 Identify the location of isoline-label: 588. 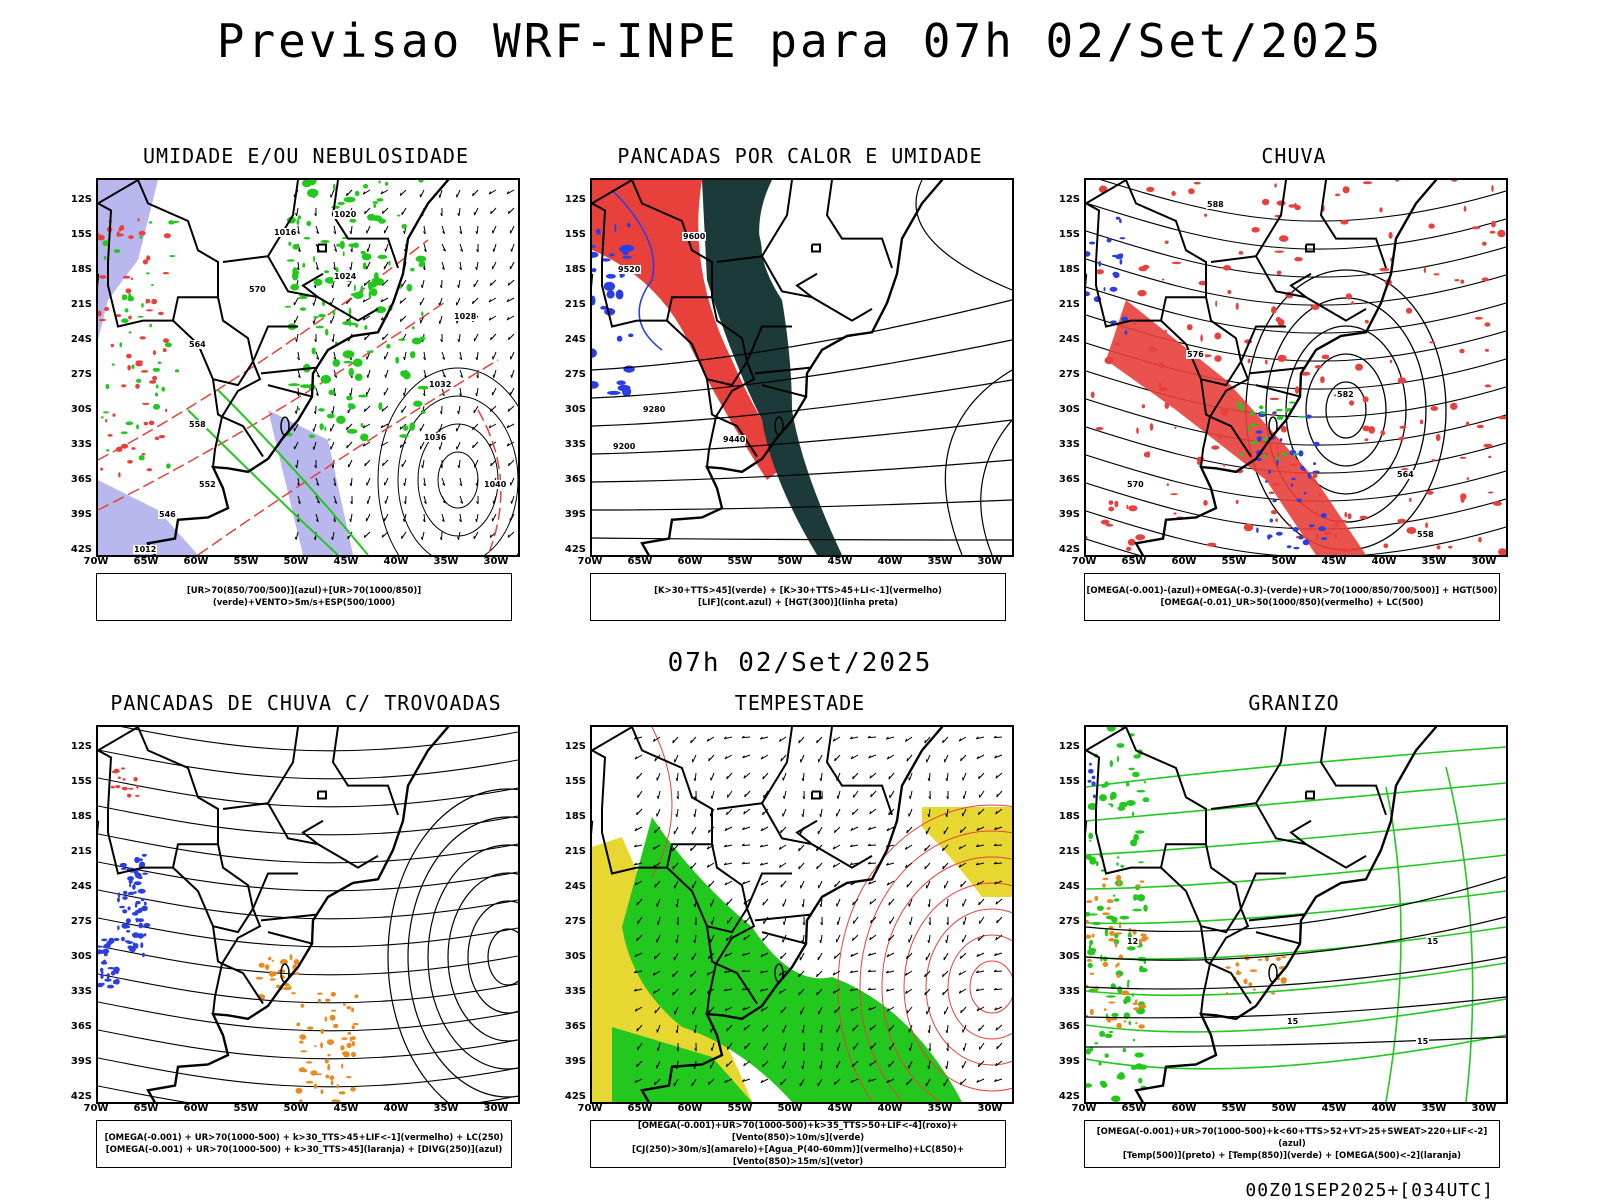
(1215, 204).